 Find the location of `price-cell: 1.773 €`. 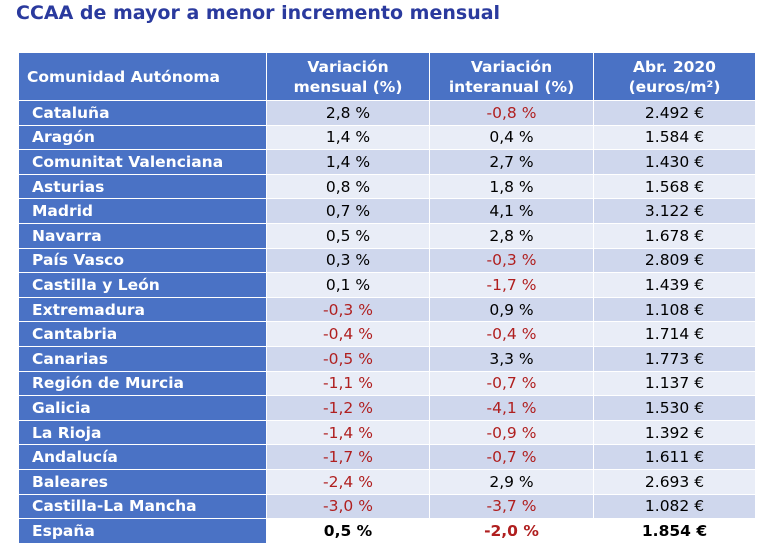

price-cell: 1.773 € is located at coordinates (674, 358).